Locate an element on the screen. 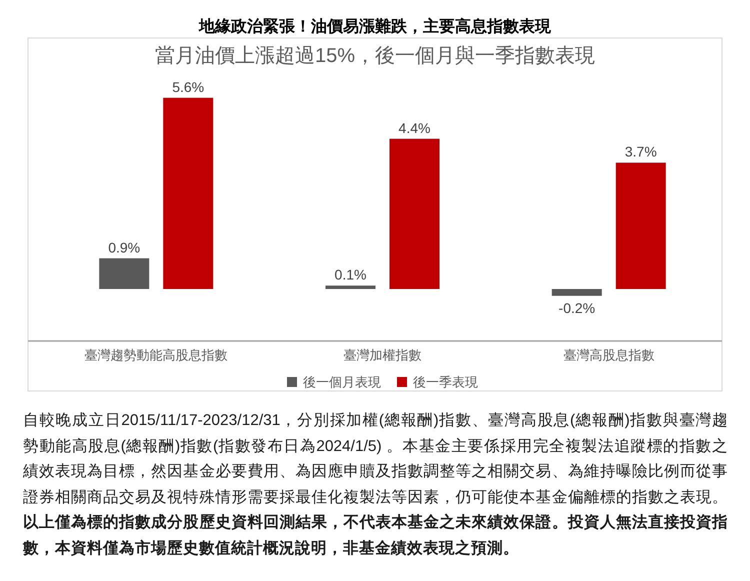  x-tick-label: 臺灣加權指數 is located at coordinates (383, 355).